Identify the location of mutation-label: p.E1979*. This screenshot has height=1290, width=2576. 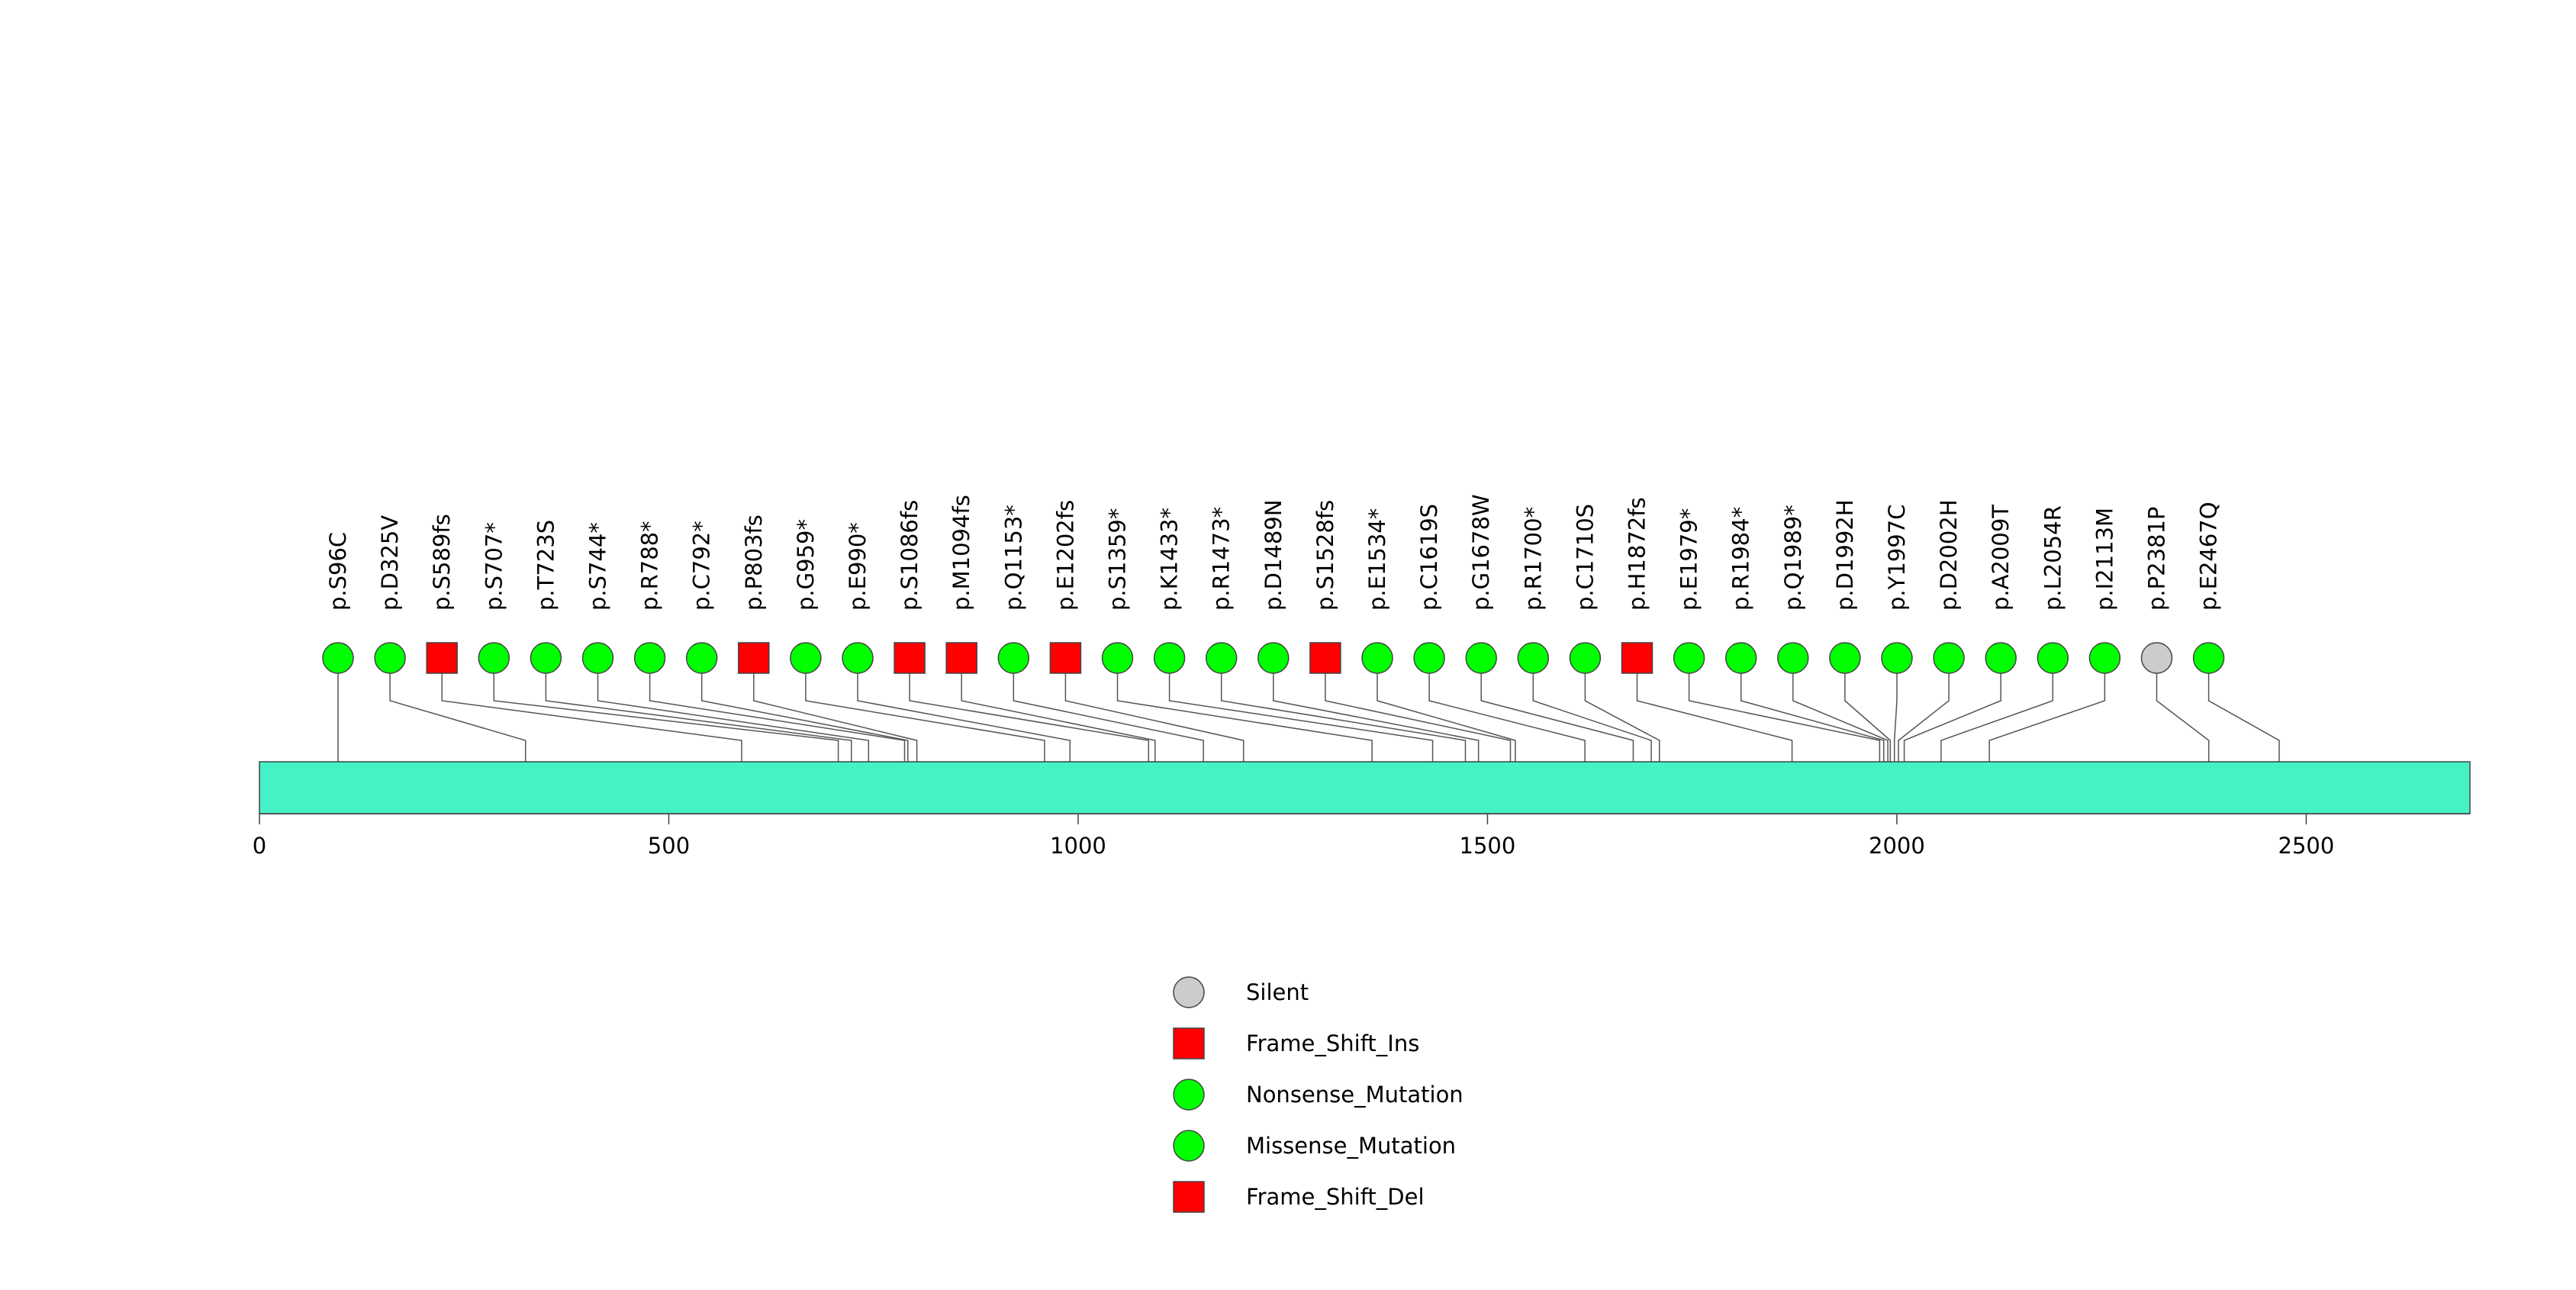
(1689, 560).